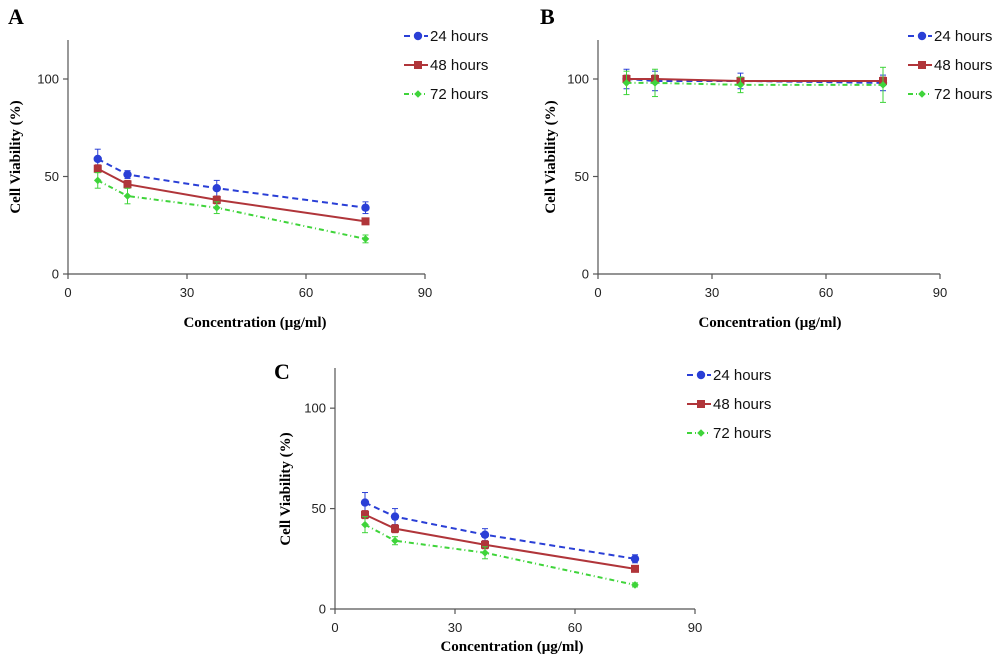  Describe the element at coordinates (282, 371) in the screenshot. I see `panel-letter: C` at that location.